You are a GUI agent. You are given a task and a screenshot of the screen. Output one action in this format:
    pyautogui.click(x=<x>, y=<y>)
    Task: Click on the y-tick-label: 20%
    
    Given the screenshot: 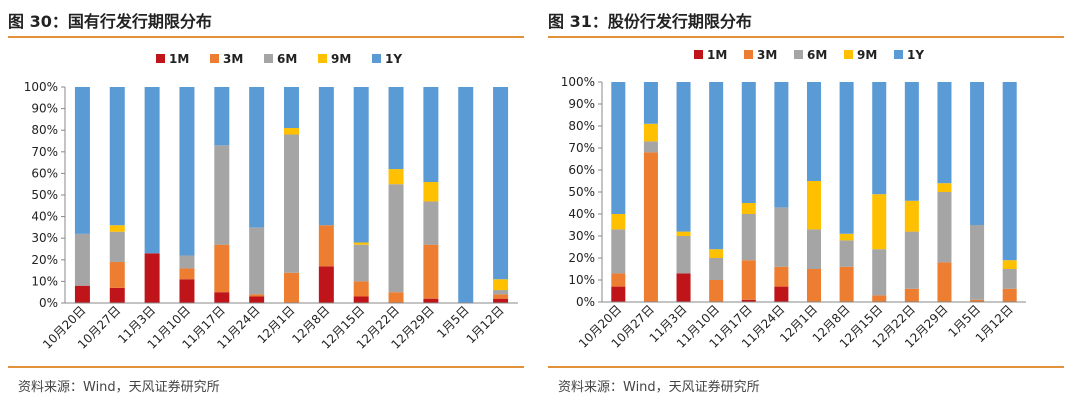 What is the action you would take?
    pyautogui.click(x=581, y=258)
    